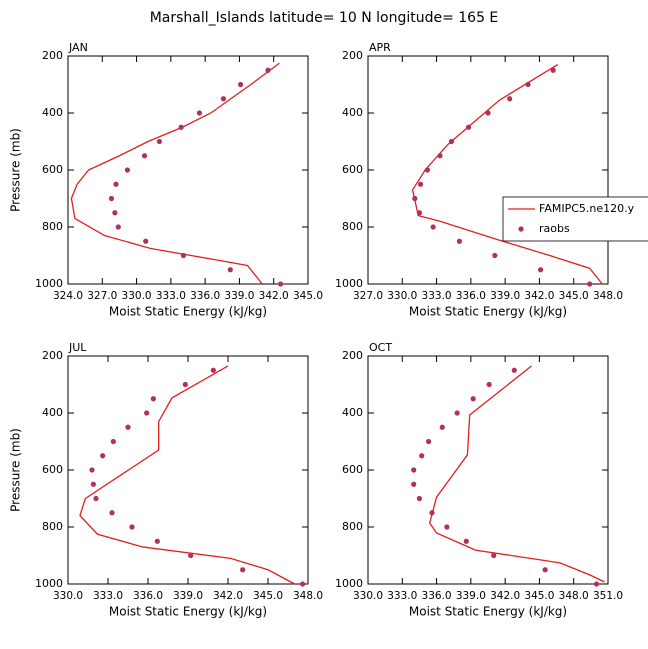  What do you see at coordinates (78, 47) in the screenshot?
I see `panel-title: JAN` at bounding box center [78, 47].